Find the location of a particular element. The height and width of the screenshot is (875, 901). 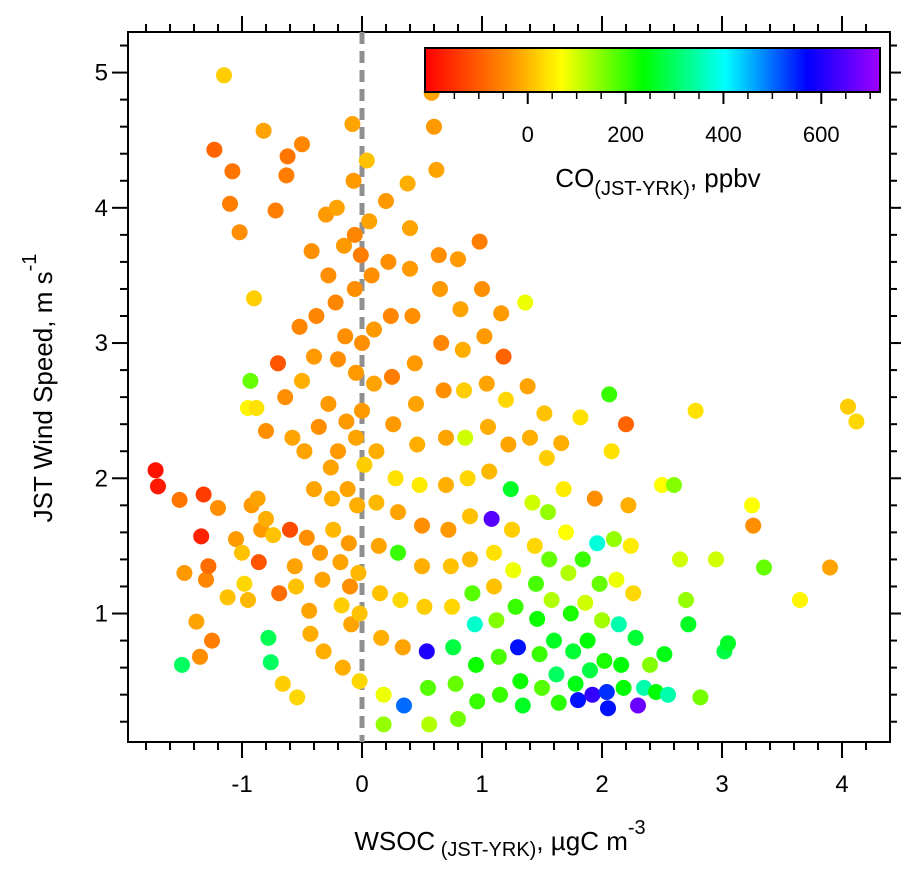

colorbar-gradient is located at coordinates (652, 70).